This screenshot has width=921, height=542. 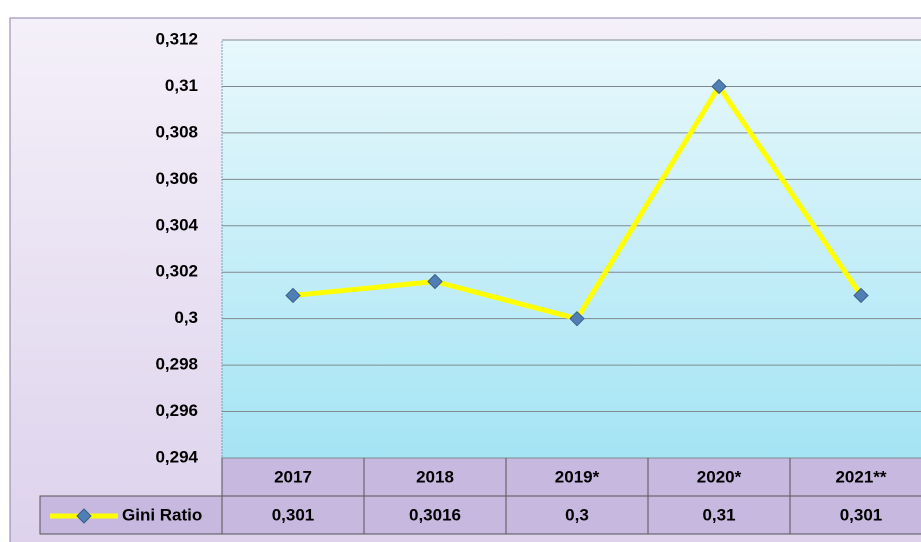 I want to click on table-header-row, so click(x=571, y=477).